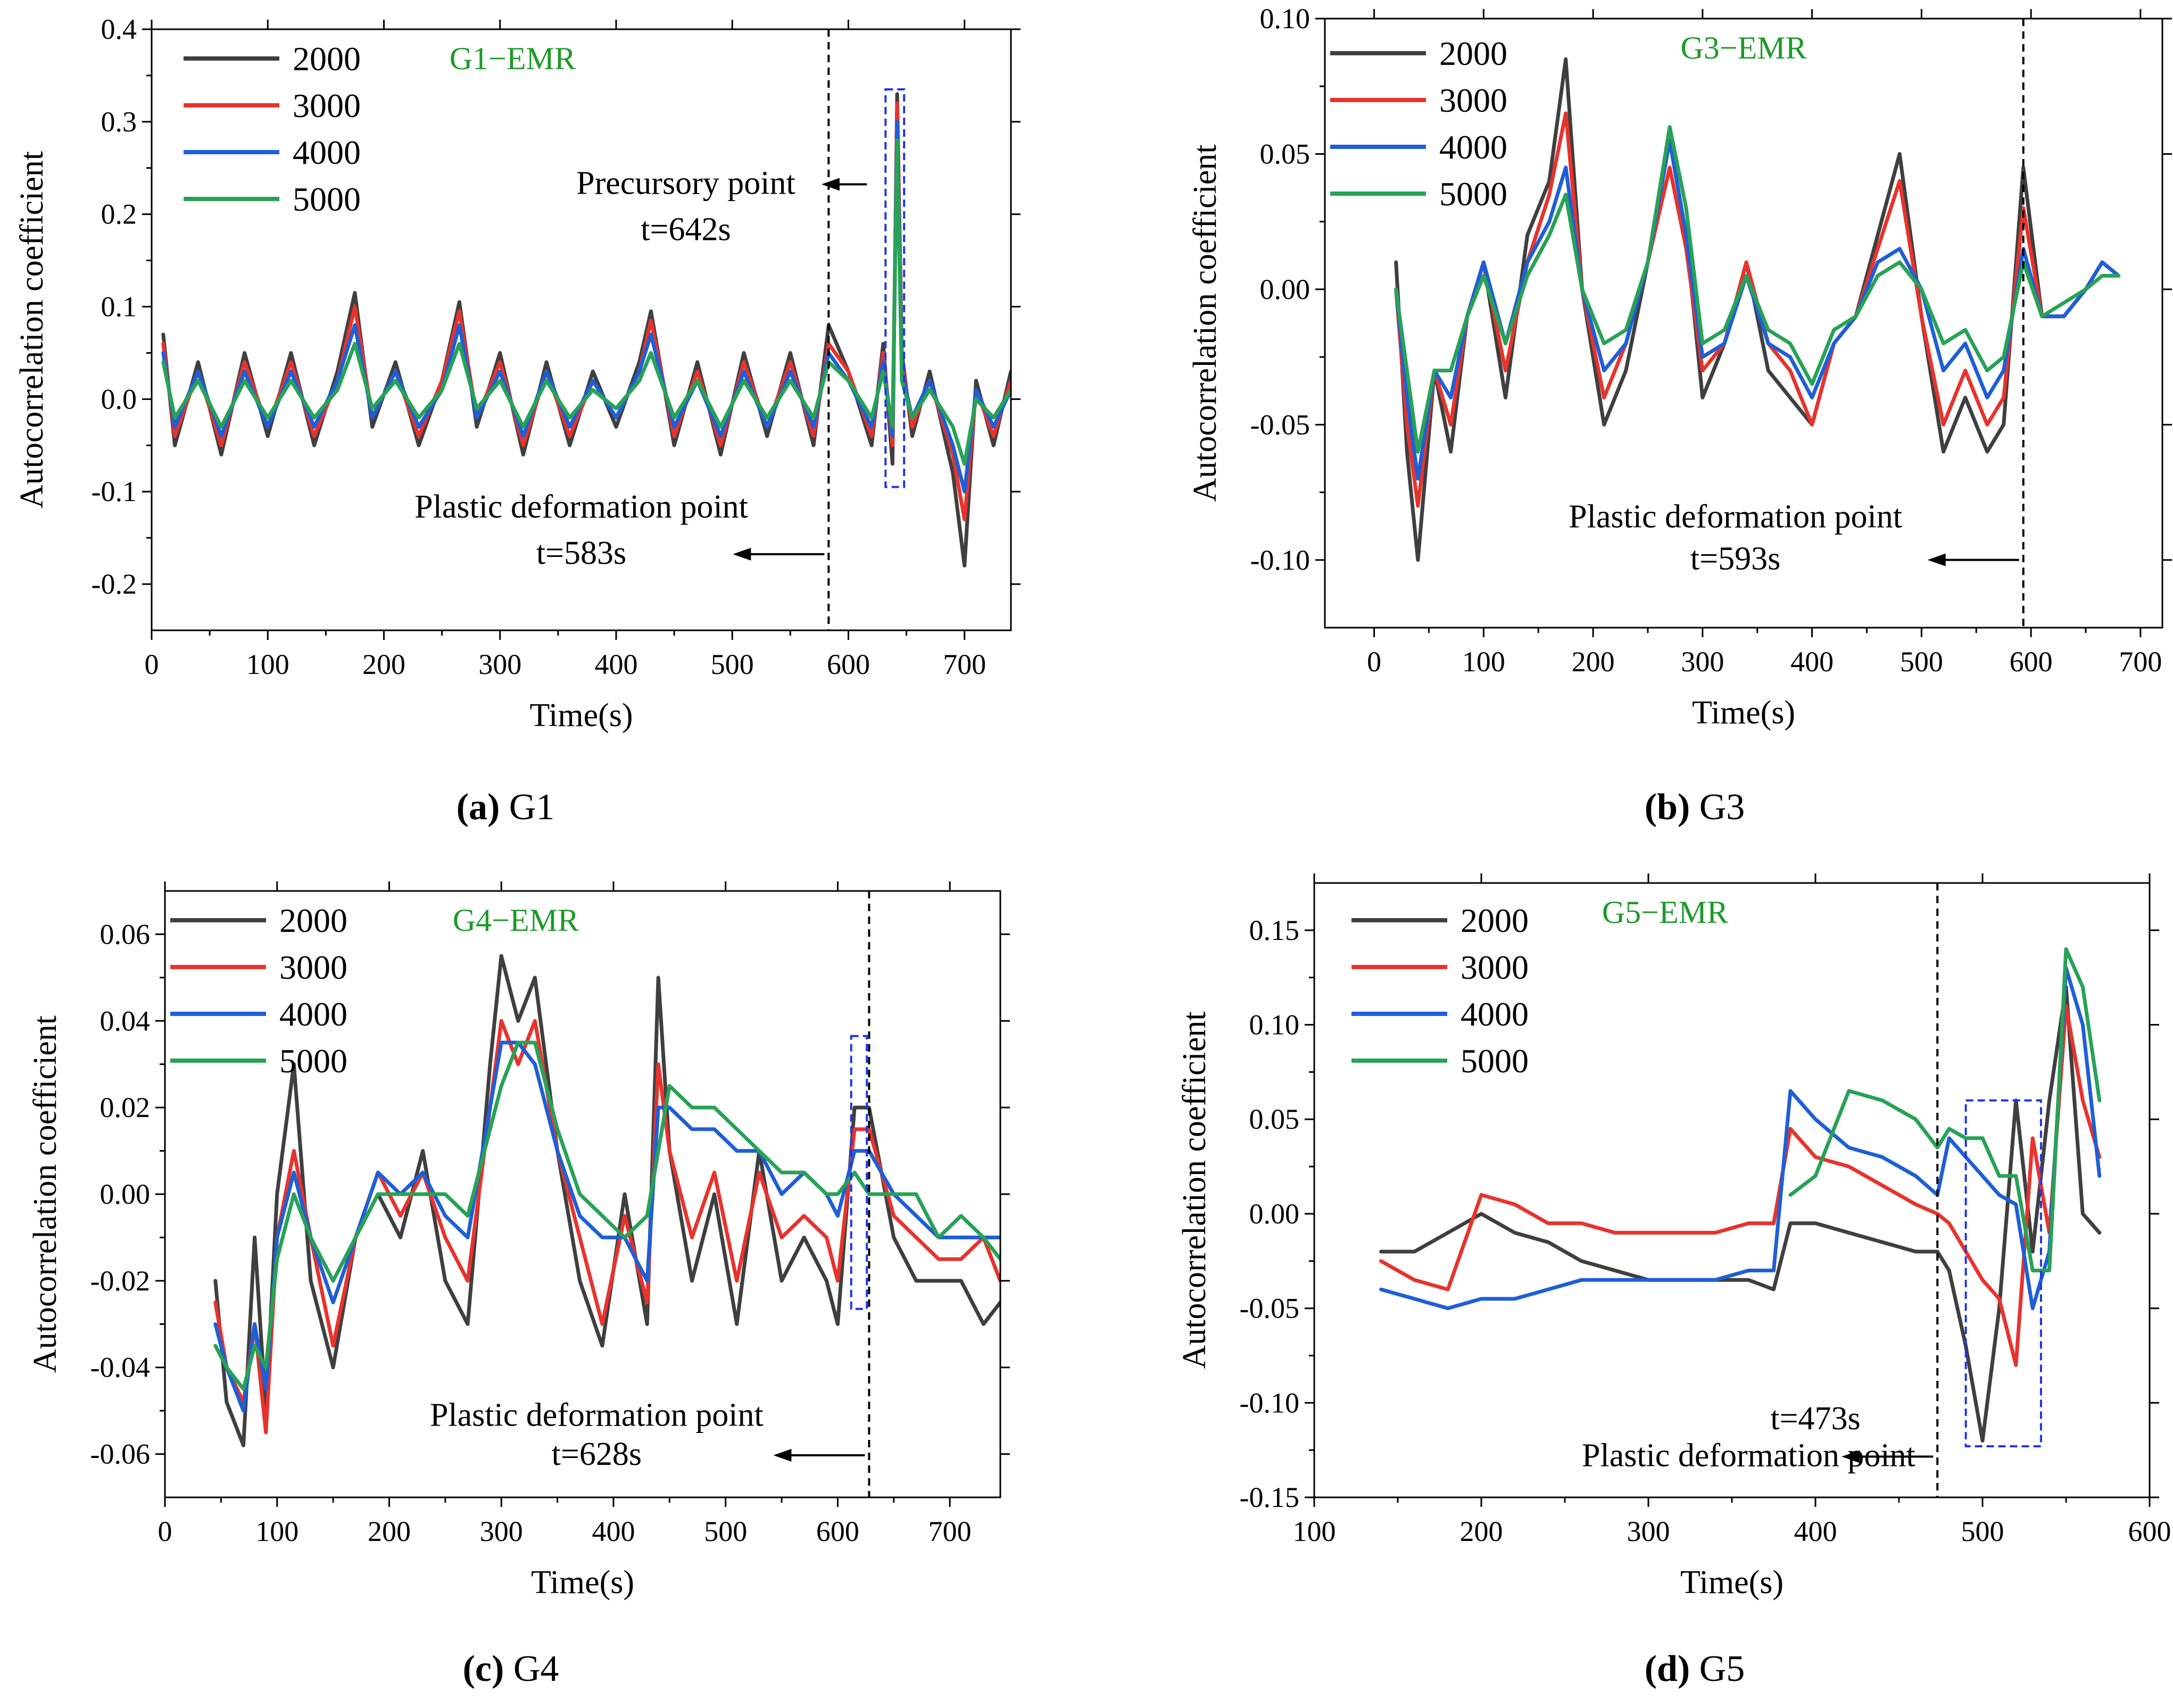  I want to click on y-tick-label: -0.06, so click(120, 1454).